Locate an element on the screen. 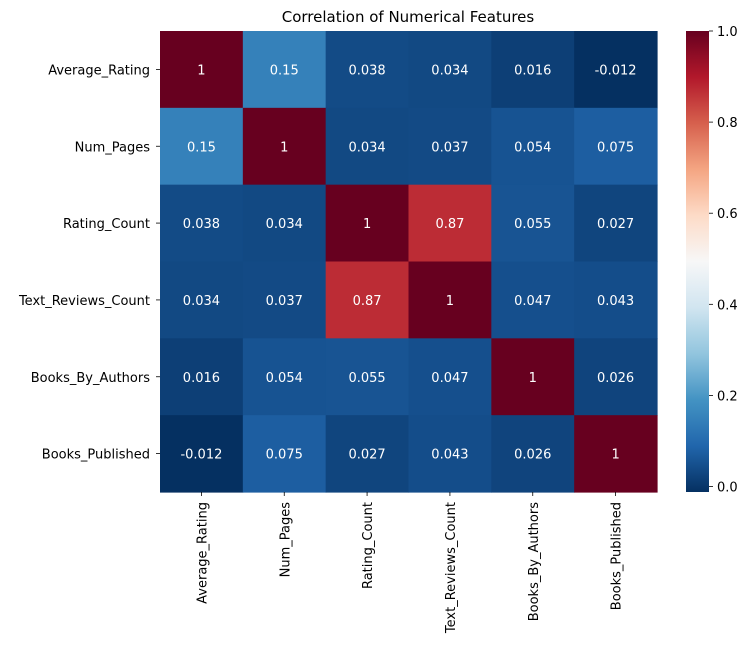  heatmap-cell-label-0-5: -0.012 is located at coordinates (616, 70).